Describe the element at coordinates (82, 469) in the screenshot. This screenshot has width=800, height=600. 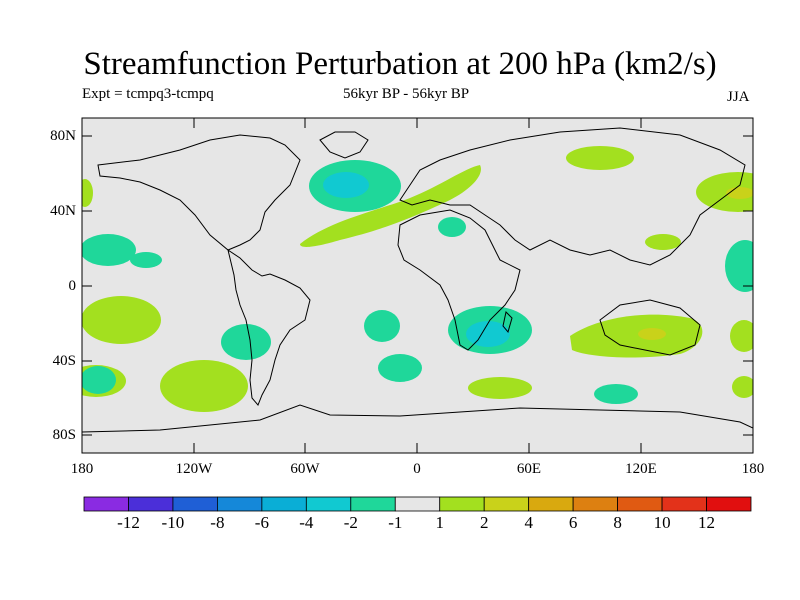
I see `lon-label-180w: 180` at that location.